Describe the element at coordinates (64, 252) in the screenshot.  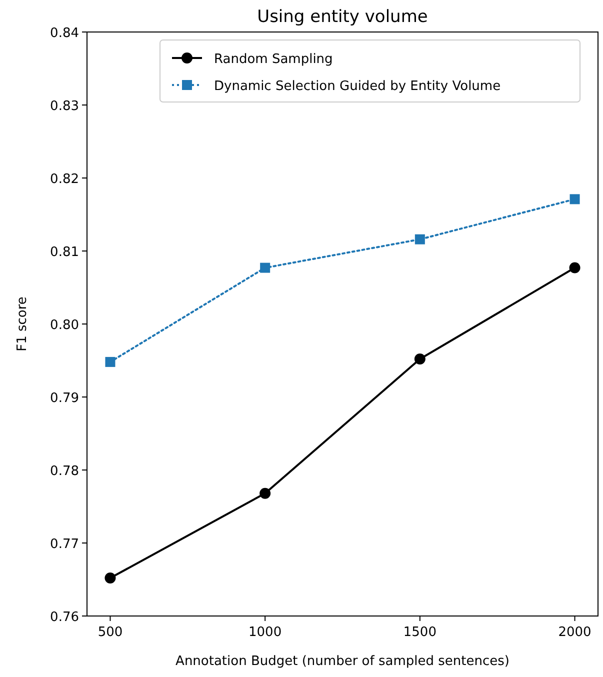
I see `y-tick-label: 0.81` at that location.